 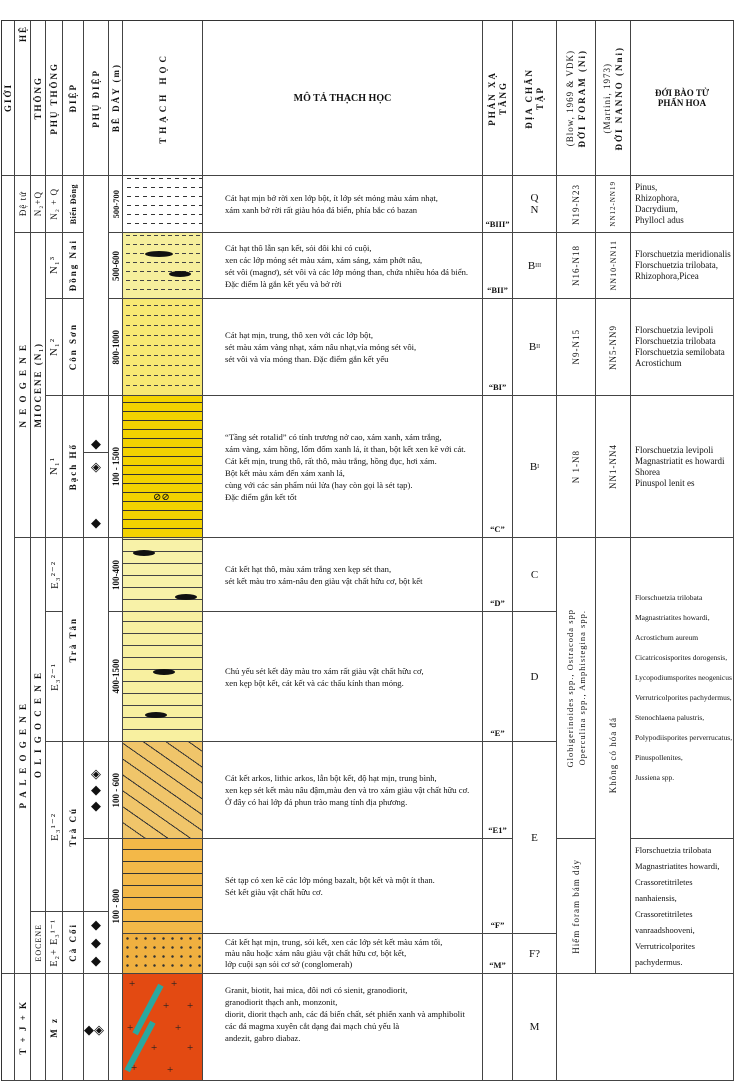 I want to click on biozone-mz-empty-cell, so click(x=645, y=1027).